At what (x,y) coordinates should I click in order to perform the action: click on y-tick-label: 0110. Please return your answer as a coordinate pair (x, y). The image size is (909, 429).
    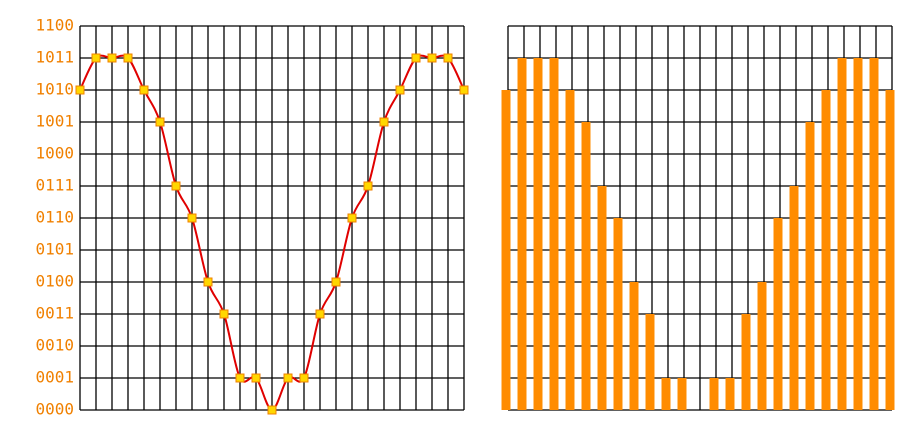
    Looking at the image, I should click on (54, 217).